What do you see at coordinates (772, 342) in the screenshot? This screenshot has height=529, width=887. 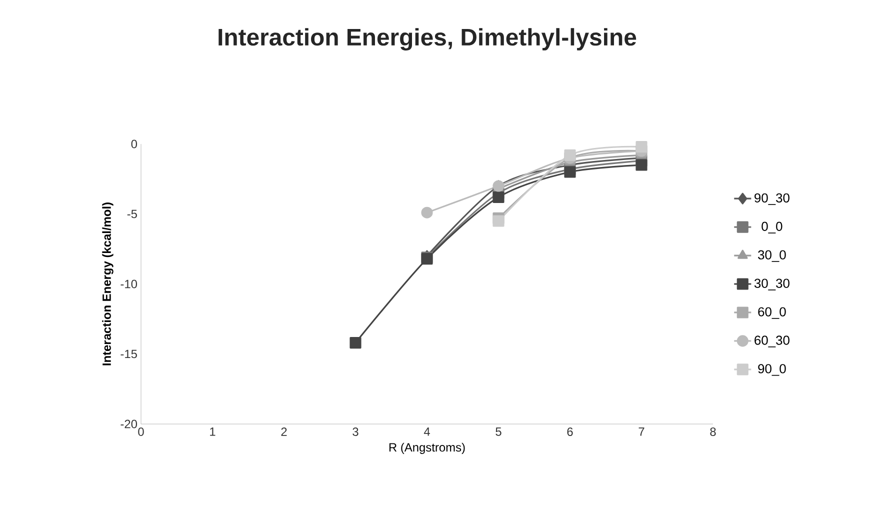 I see `legend-label: 60_30` at bounding box center [772, 342].